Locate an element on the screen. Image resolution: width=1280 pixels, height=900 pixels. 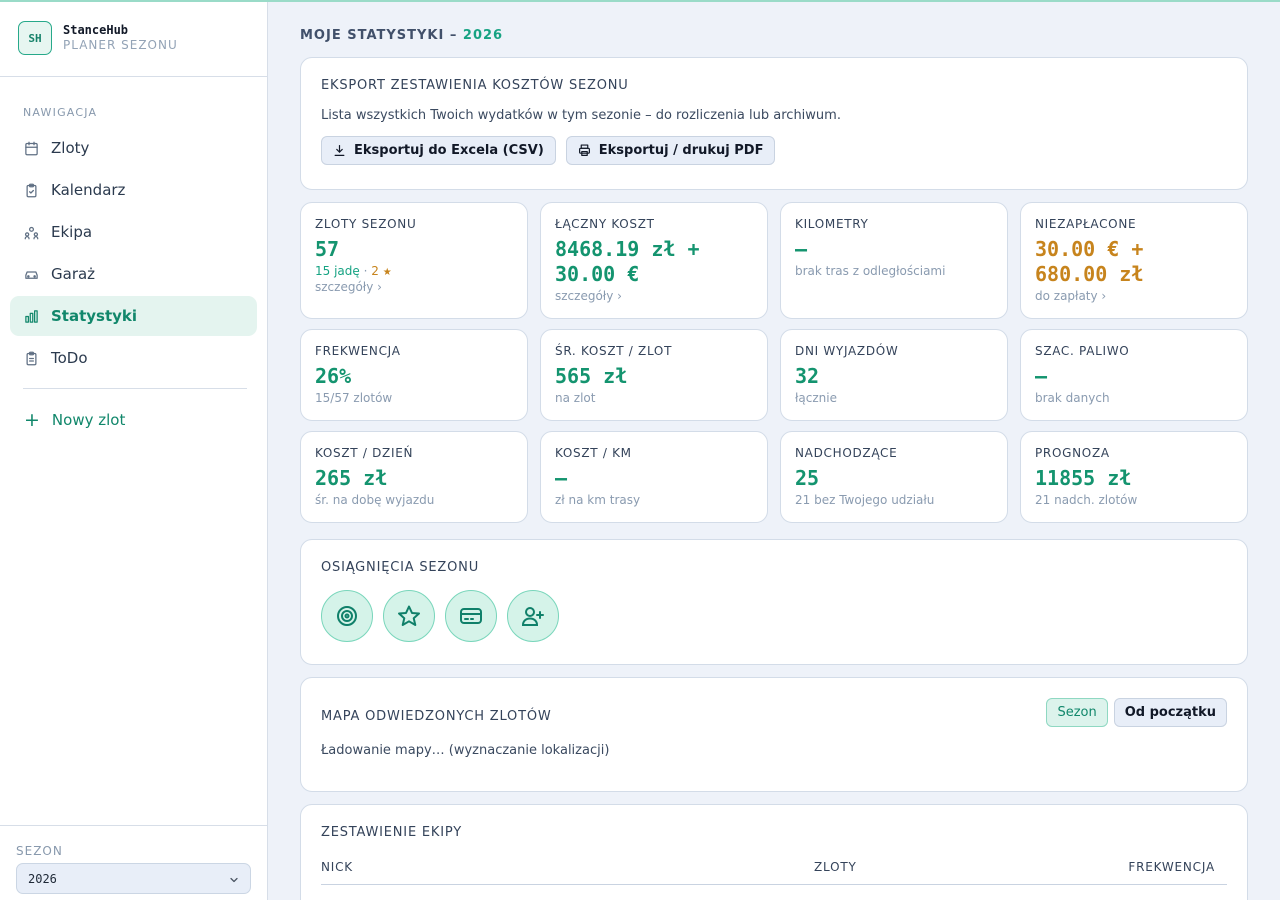
sidebar-item-zloty: Zloty is located at coordinates (133, 148).